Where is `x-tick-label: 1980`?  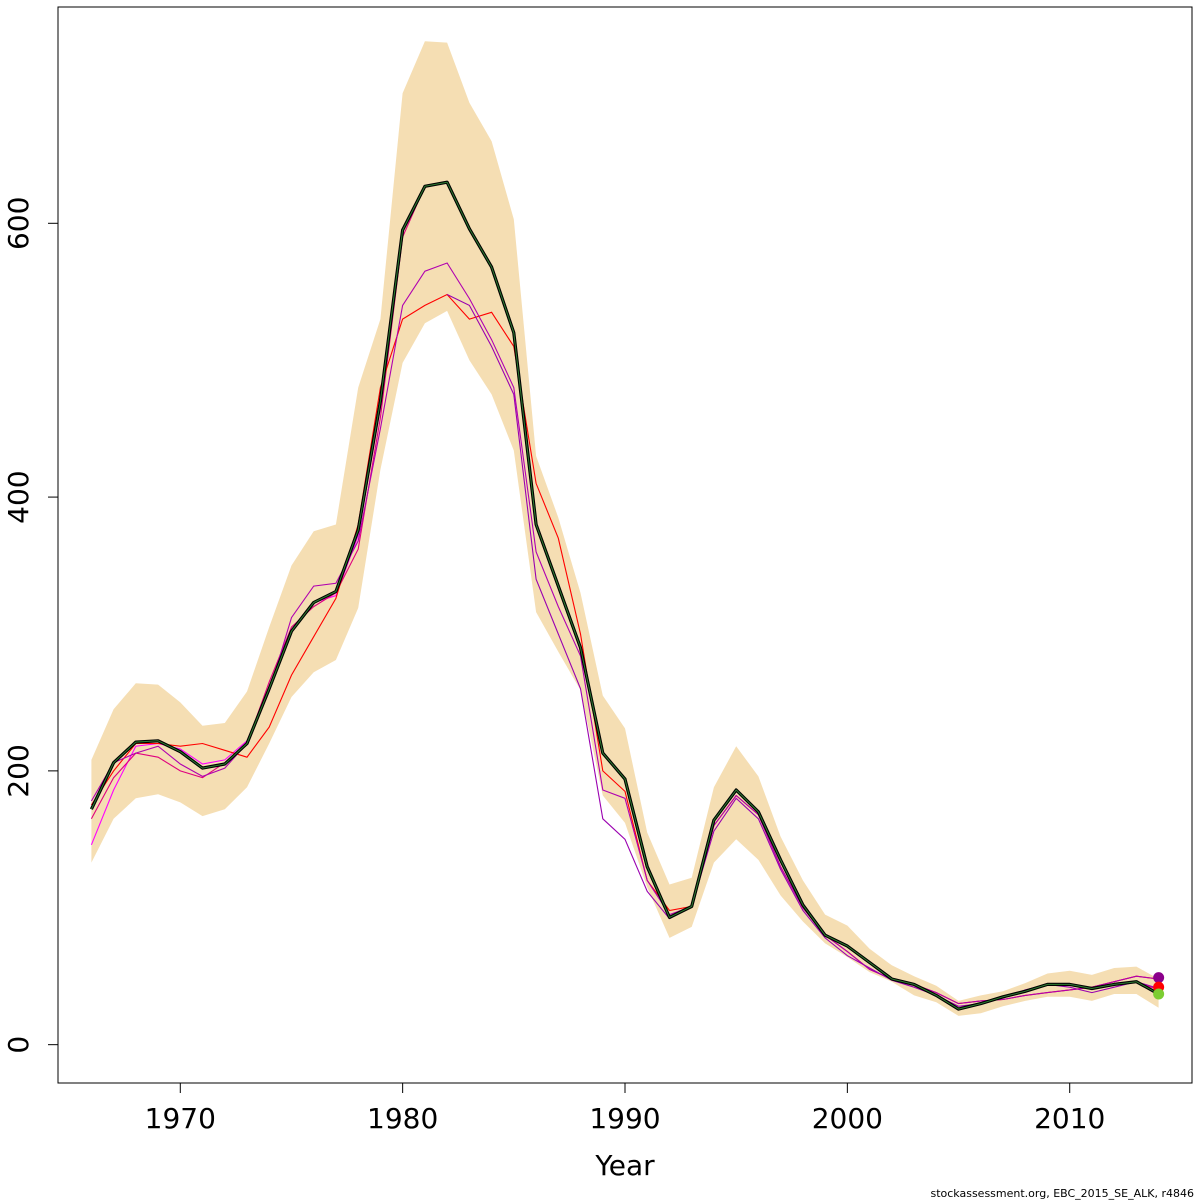 x-tick-label: 1980 is located at coordinates (402, 1118).